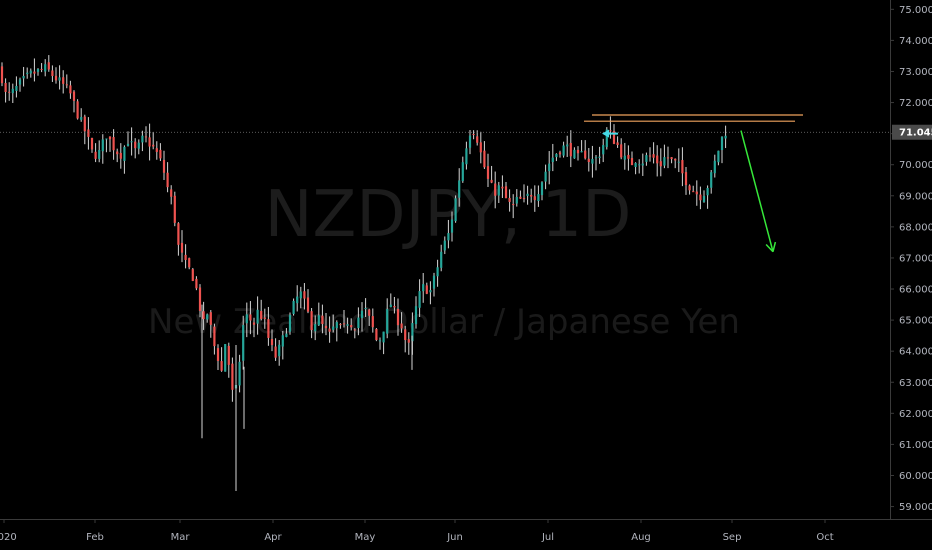  I want to click on price-tick-label: 60.000, so click(915, 476).